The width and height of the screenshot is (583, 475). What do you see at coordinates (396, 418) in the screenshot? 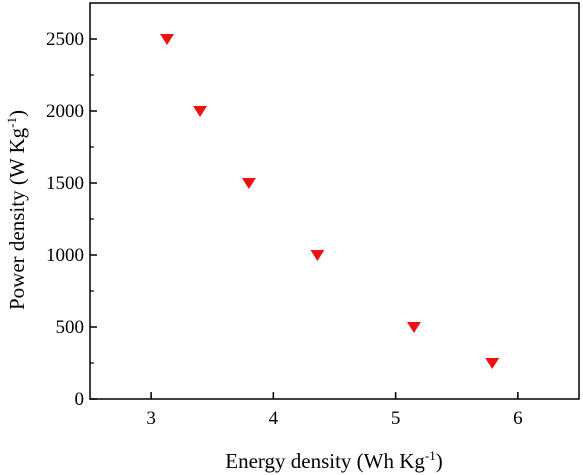
I see `x-tick-label: 5` at bounding box center [396, 418].